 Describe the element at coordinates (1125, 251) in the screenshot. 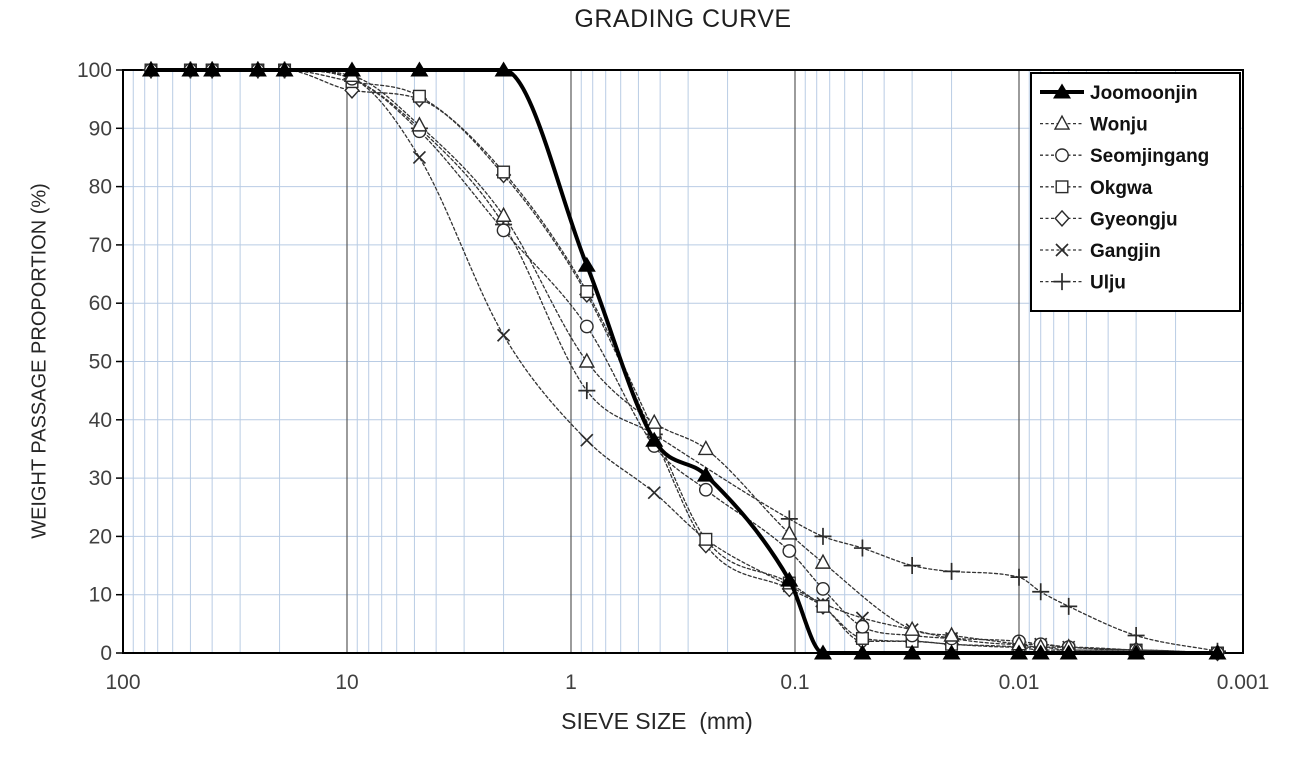

I see `legend-label: Gangjin` at that location.